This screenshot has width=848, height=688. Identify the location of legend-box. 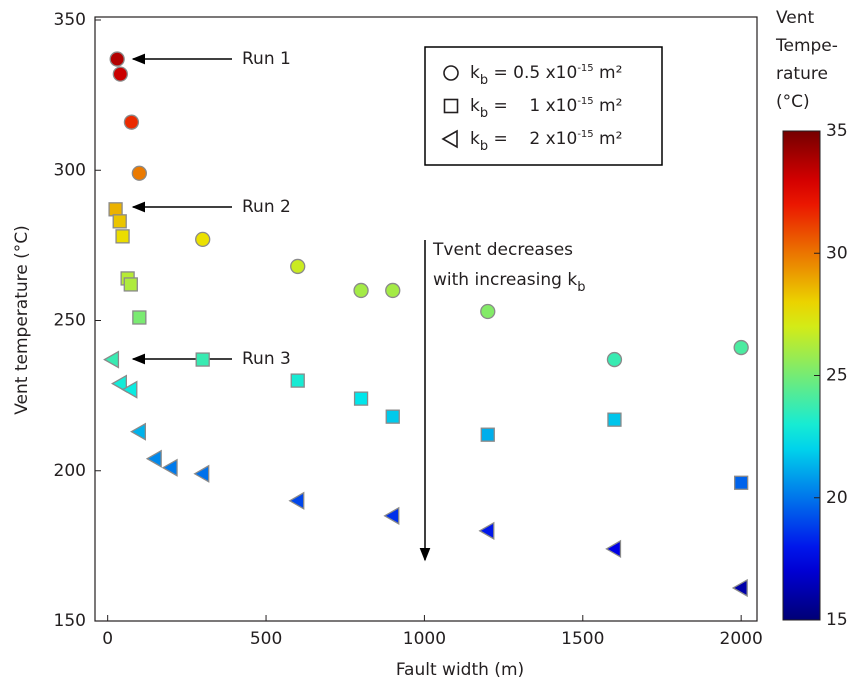
(543, 106).